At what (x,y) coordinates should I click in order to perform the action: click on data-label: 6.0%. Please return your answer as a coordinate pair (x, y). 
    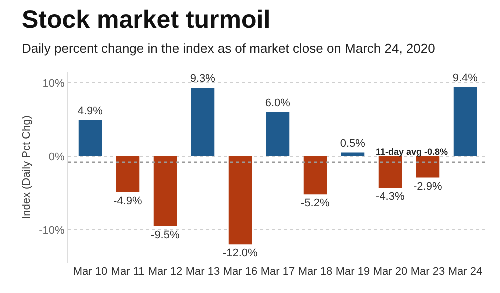
    Looking at the image, I should click on (278, 103).